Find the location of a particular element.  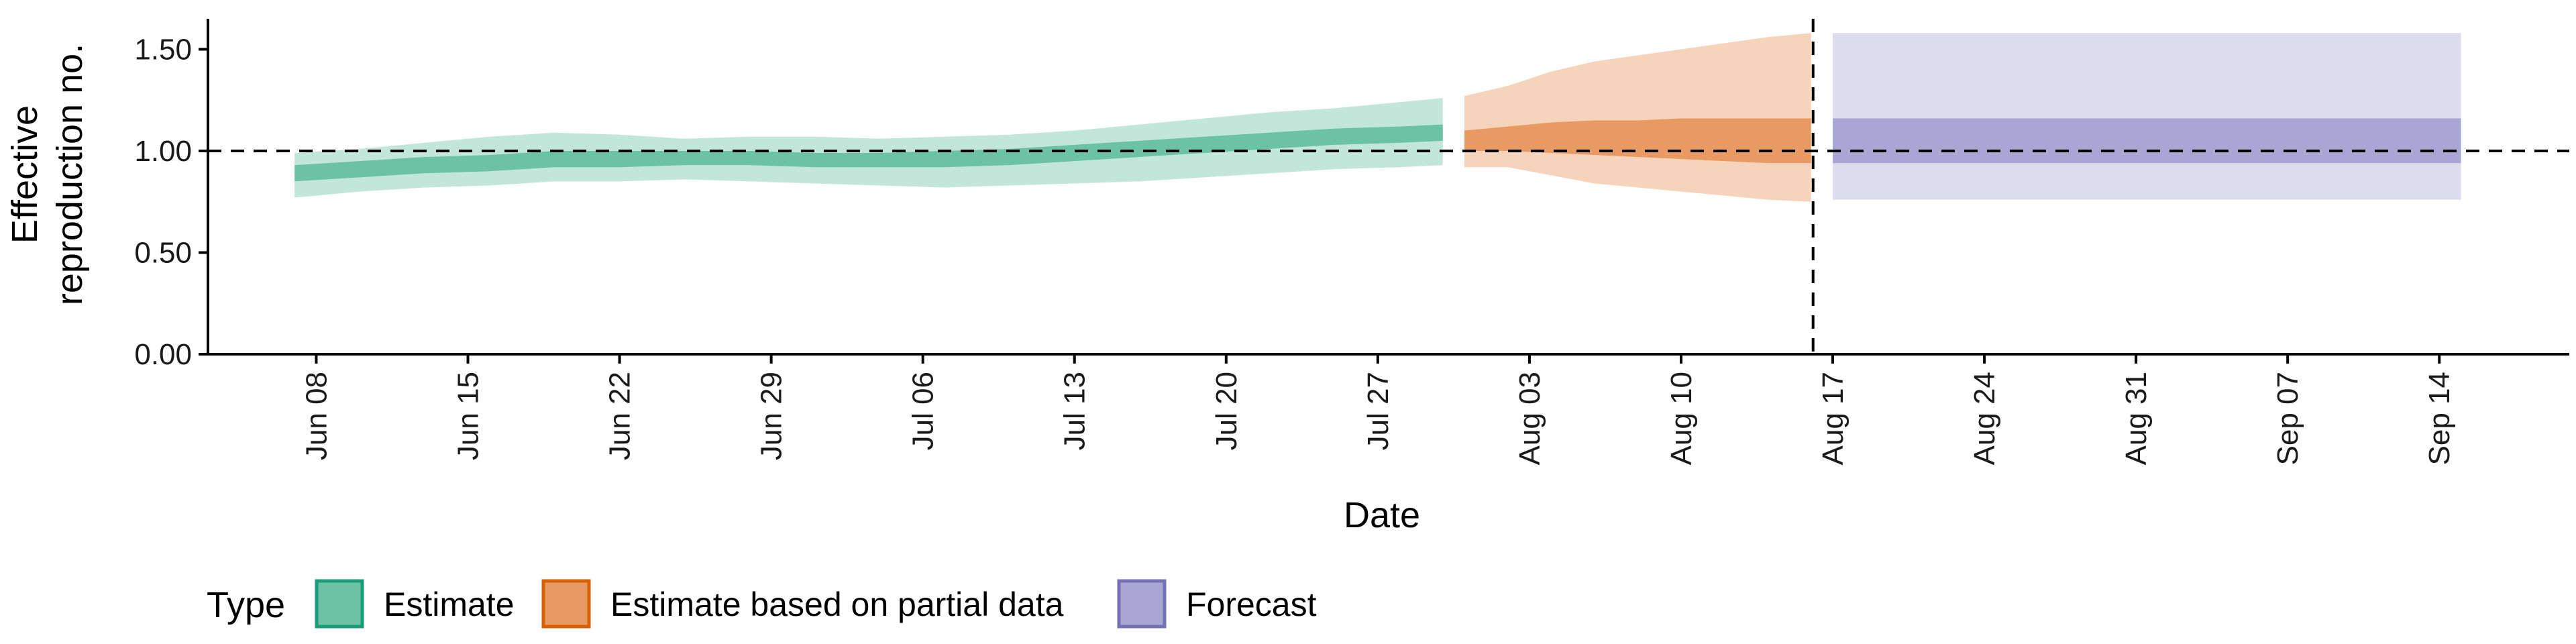

x-tick-label: Aug 10 is located at coordinates (1681, 418).